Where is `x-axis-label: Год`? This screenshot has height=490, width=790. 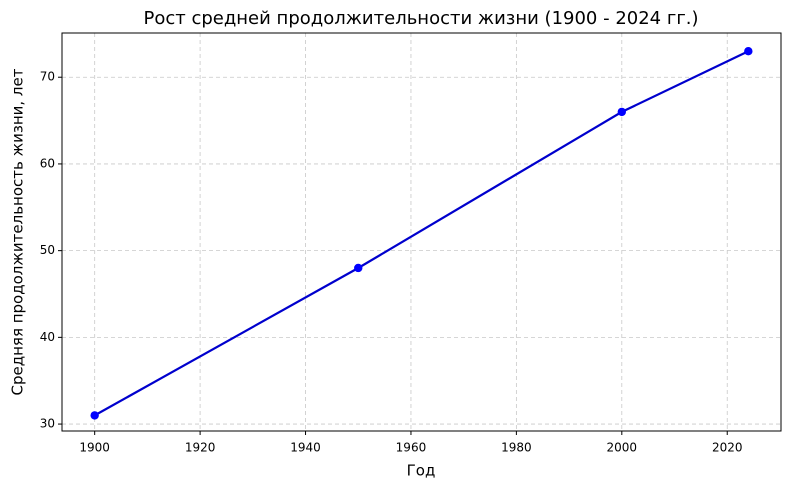
x-axis-label: Год is located at coordinates (421, 471).